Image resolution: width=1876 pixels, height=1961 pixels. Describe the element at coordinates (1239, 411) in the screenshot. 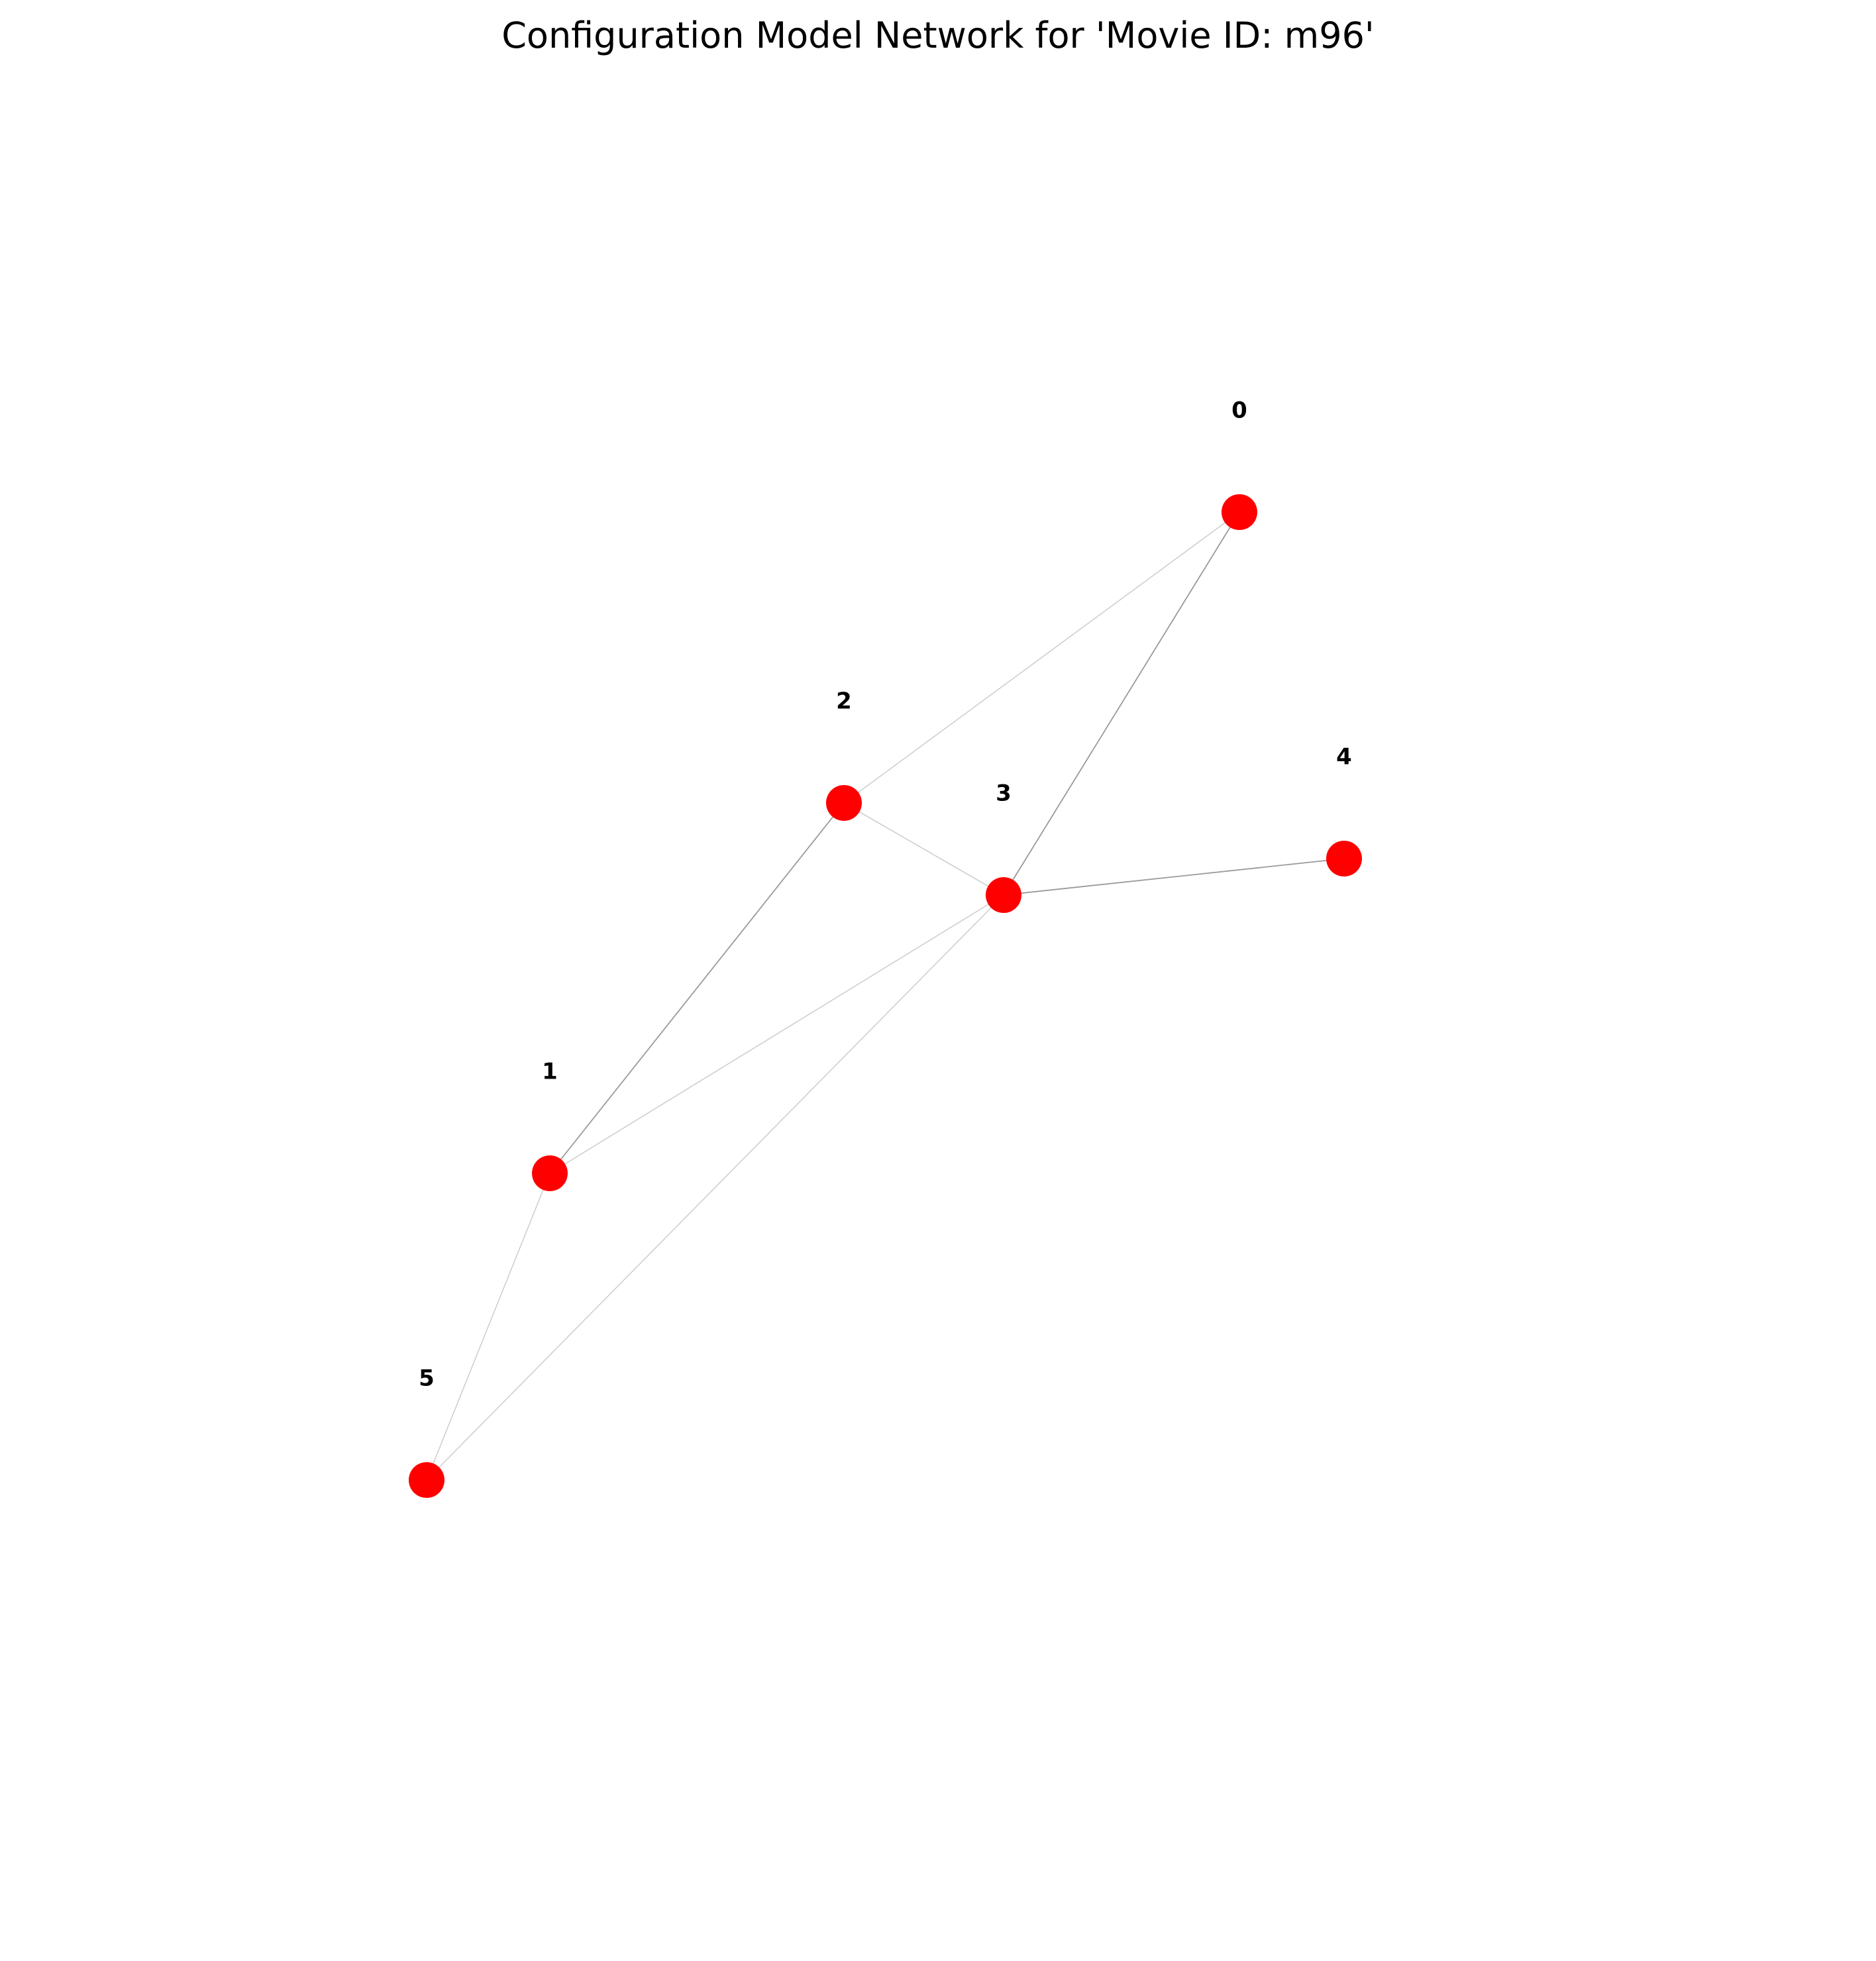

I see `node-label-0: 0` at that location.